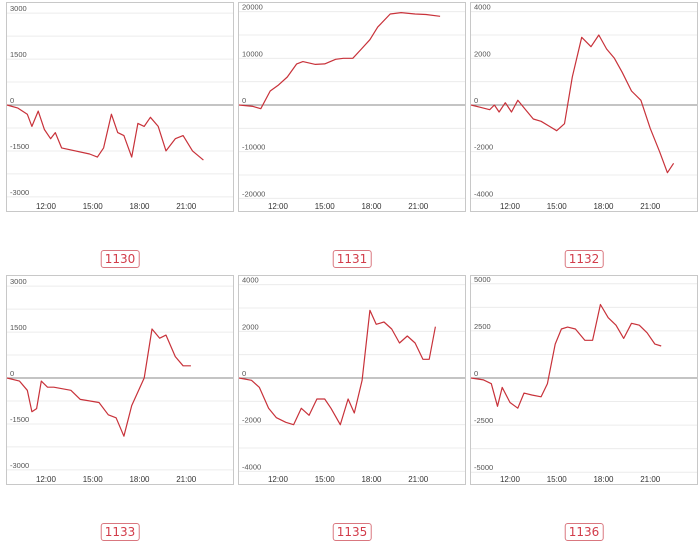  I want to click on chart-id-badge-1130: 1130, so click(120, 259).